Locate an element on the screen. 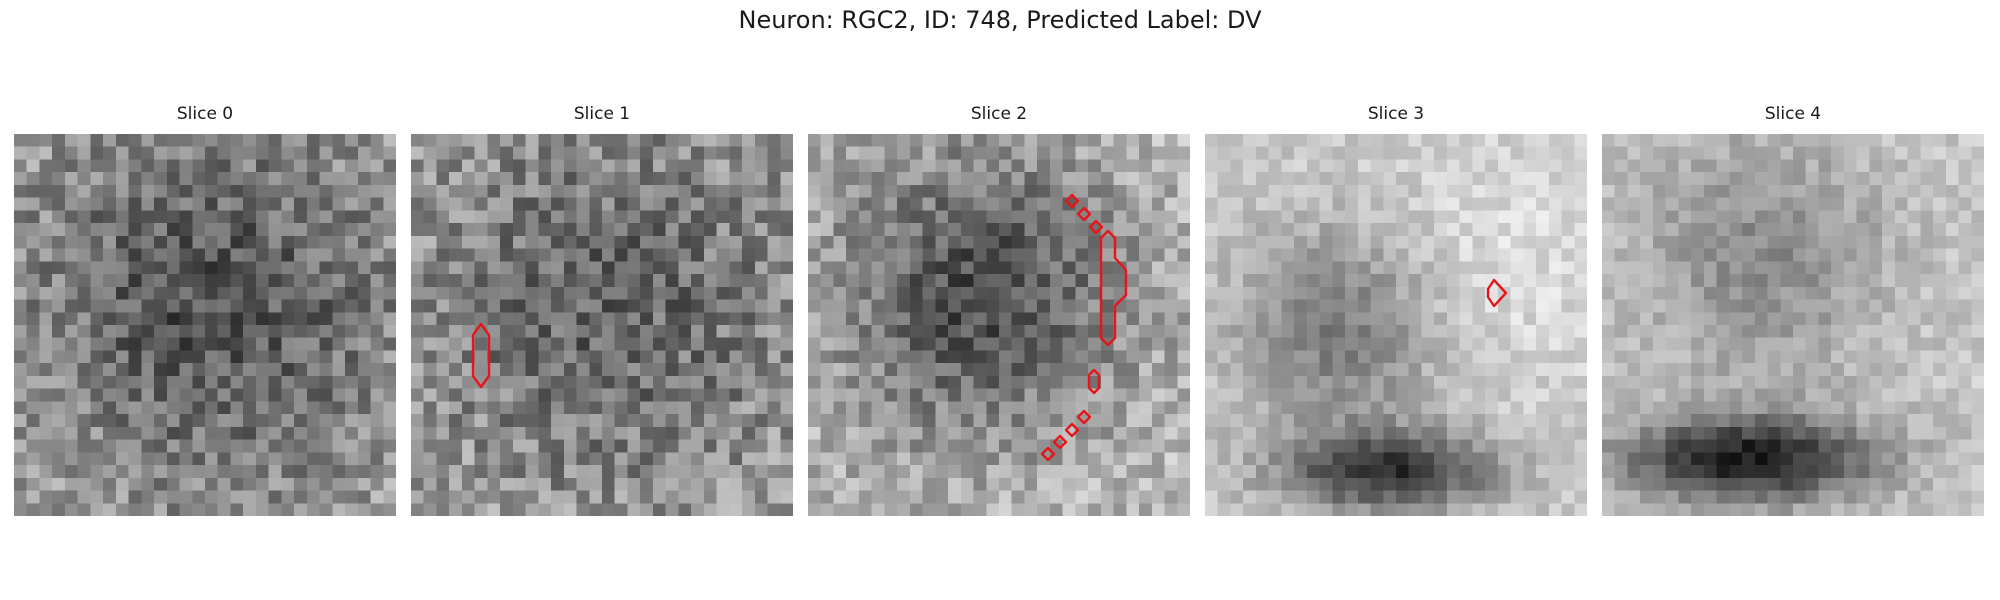 The image size is (2000, 600). slice-title-1: Slice 1 is located at coordinates (602, 114).